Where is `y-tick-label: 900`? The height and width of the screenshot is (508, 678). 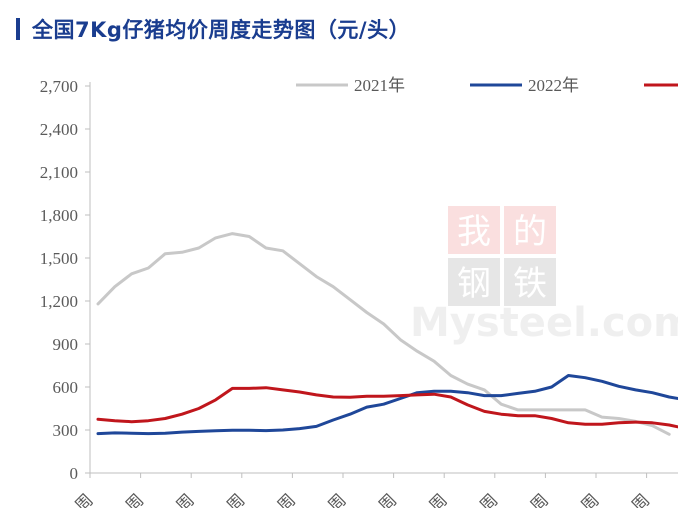
y-tick-label: 900 is located at coordinates (66, 344).